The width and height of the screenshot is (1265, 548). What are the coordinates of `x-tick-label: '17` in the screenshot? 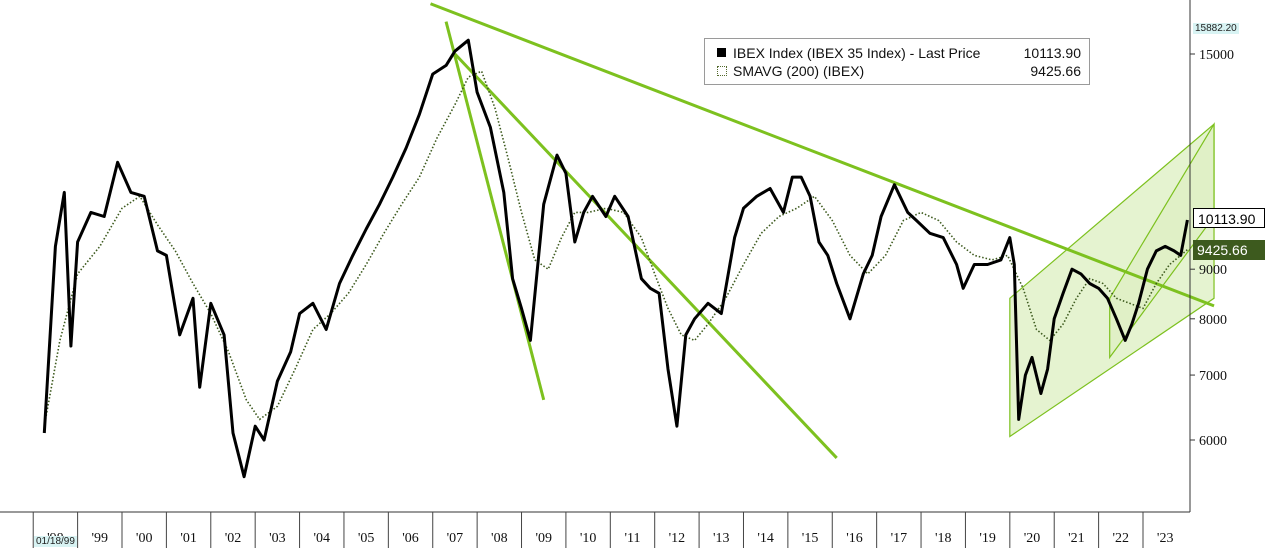 It's located at (899, 538).